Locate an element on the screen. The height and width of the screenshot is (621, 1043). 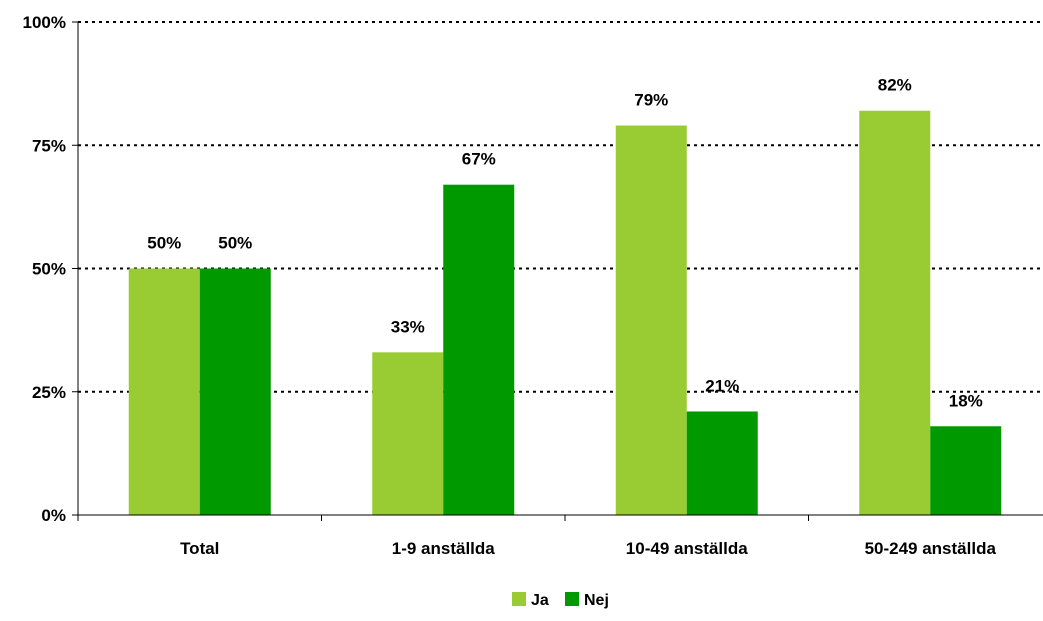
y-tick-labels: 0% 25% 50% 75% 100% is located at coordinates (44, 269).